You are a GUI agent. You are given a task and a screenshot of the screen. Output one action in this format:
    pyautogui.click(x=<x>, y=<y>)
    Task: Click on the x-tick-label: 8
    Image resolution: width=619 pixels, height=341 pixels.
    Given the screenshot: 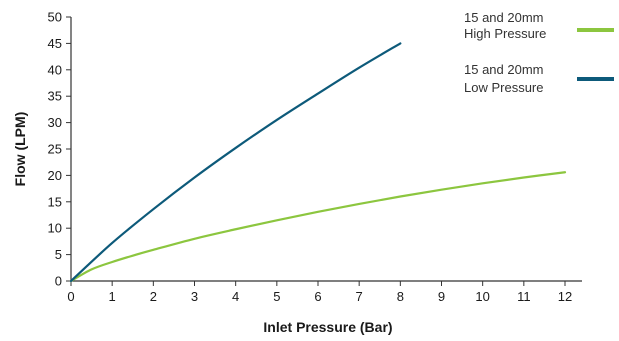 What is the action you would take?
    pyautogui.click(x=400, y=296)
    